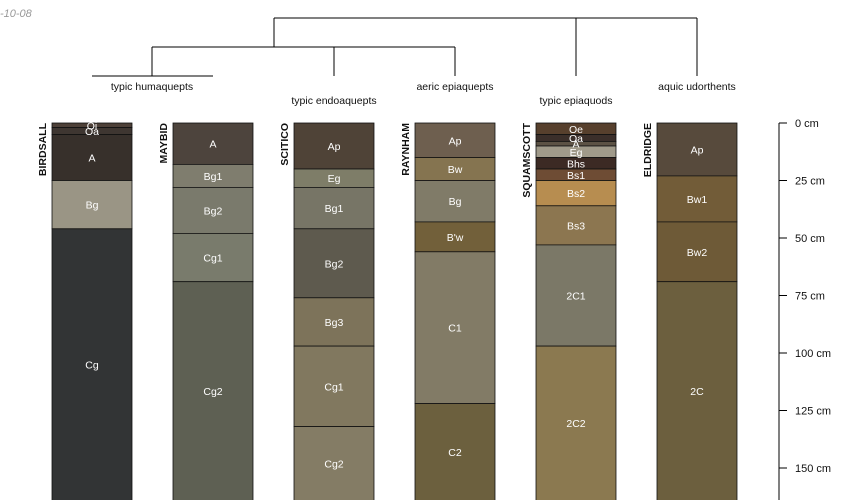  I want to click on profile-name: MAYBID, so click(164, 143).